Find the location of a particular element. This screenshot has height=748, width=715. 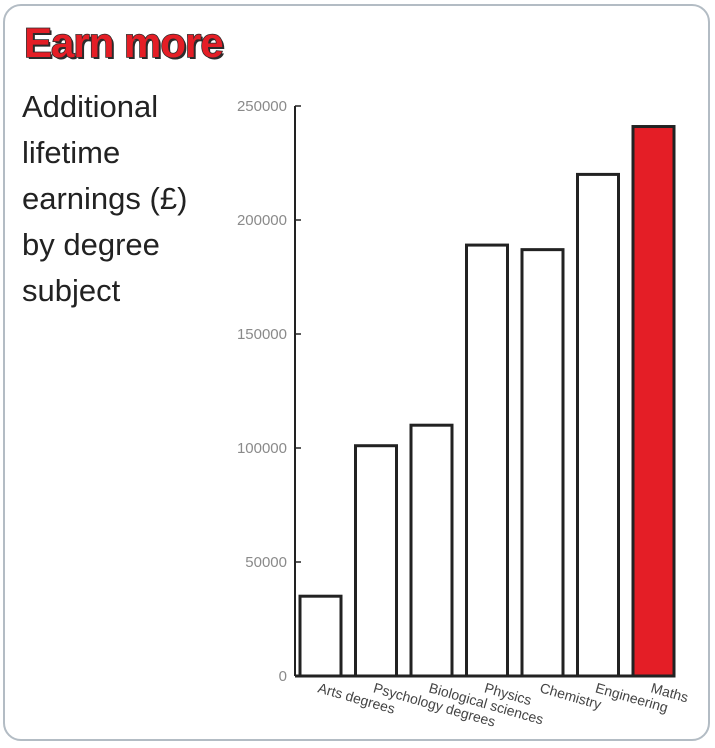

y-tick-label: 250000 is located at coordinates (262, 106).